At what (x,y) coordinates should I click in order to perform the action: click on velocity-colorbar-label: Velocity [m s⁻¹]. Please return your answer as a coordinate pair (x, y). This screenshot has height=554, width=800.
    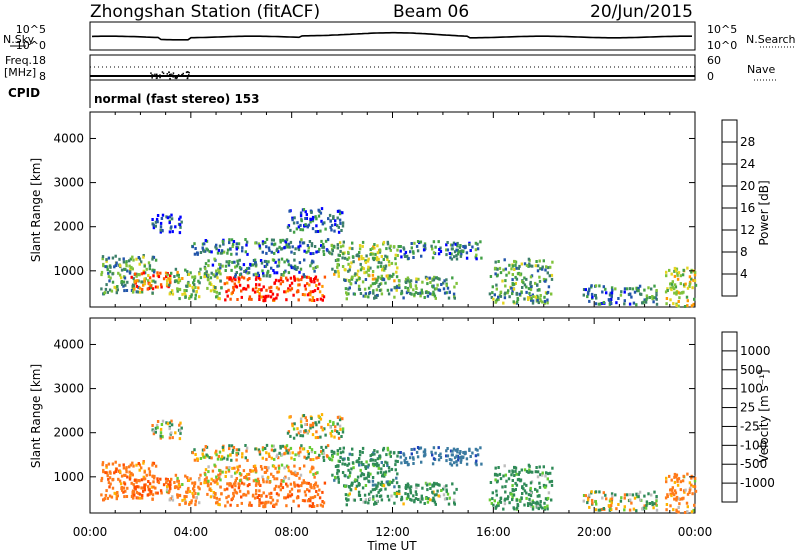
    Looking at the image, I should click on (764, 415).